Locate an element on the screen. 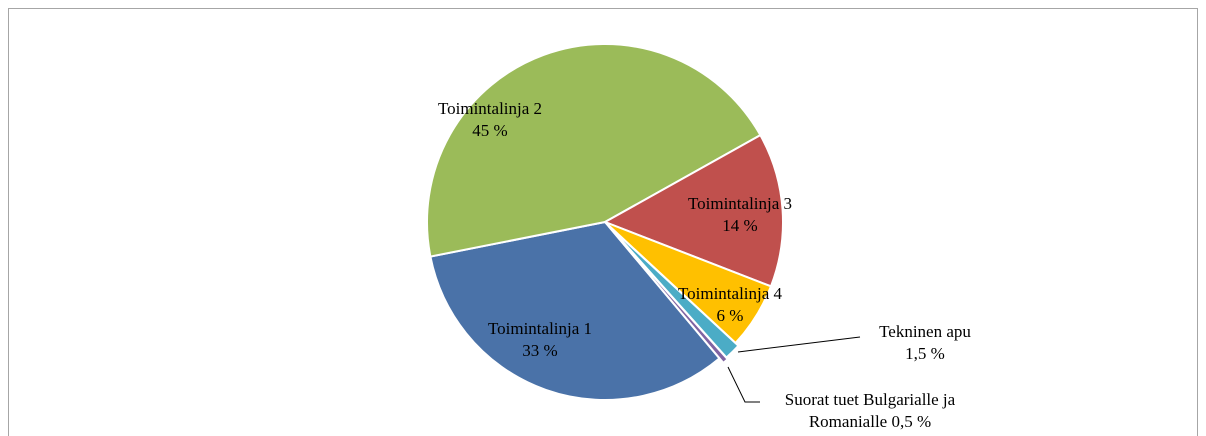 The height and width of the screenshot is (436, 1206). category-label: Toimintalinja 2 is located at coordinates (490, 108).